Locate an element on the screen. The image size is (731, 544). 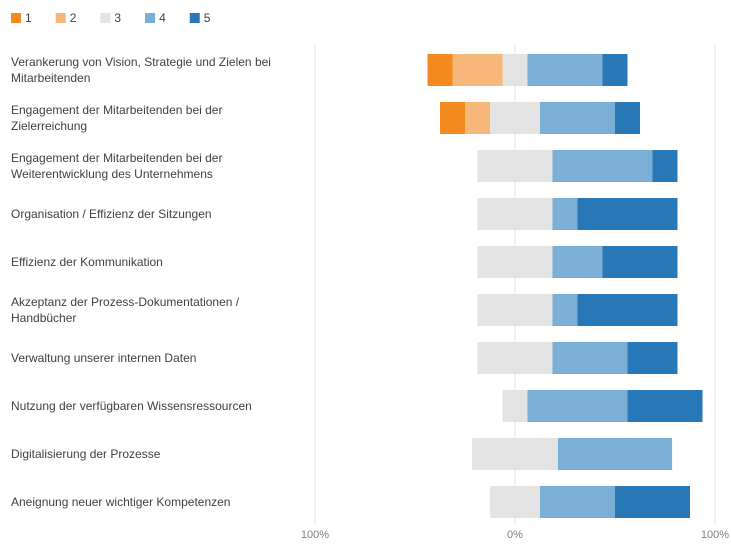
legend-label: 5 is located at coordinates (207, 18).